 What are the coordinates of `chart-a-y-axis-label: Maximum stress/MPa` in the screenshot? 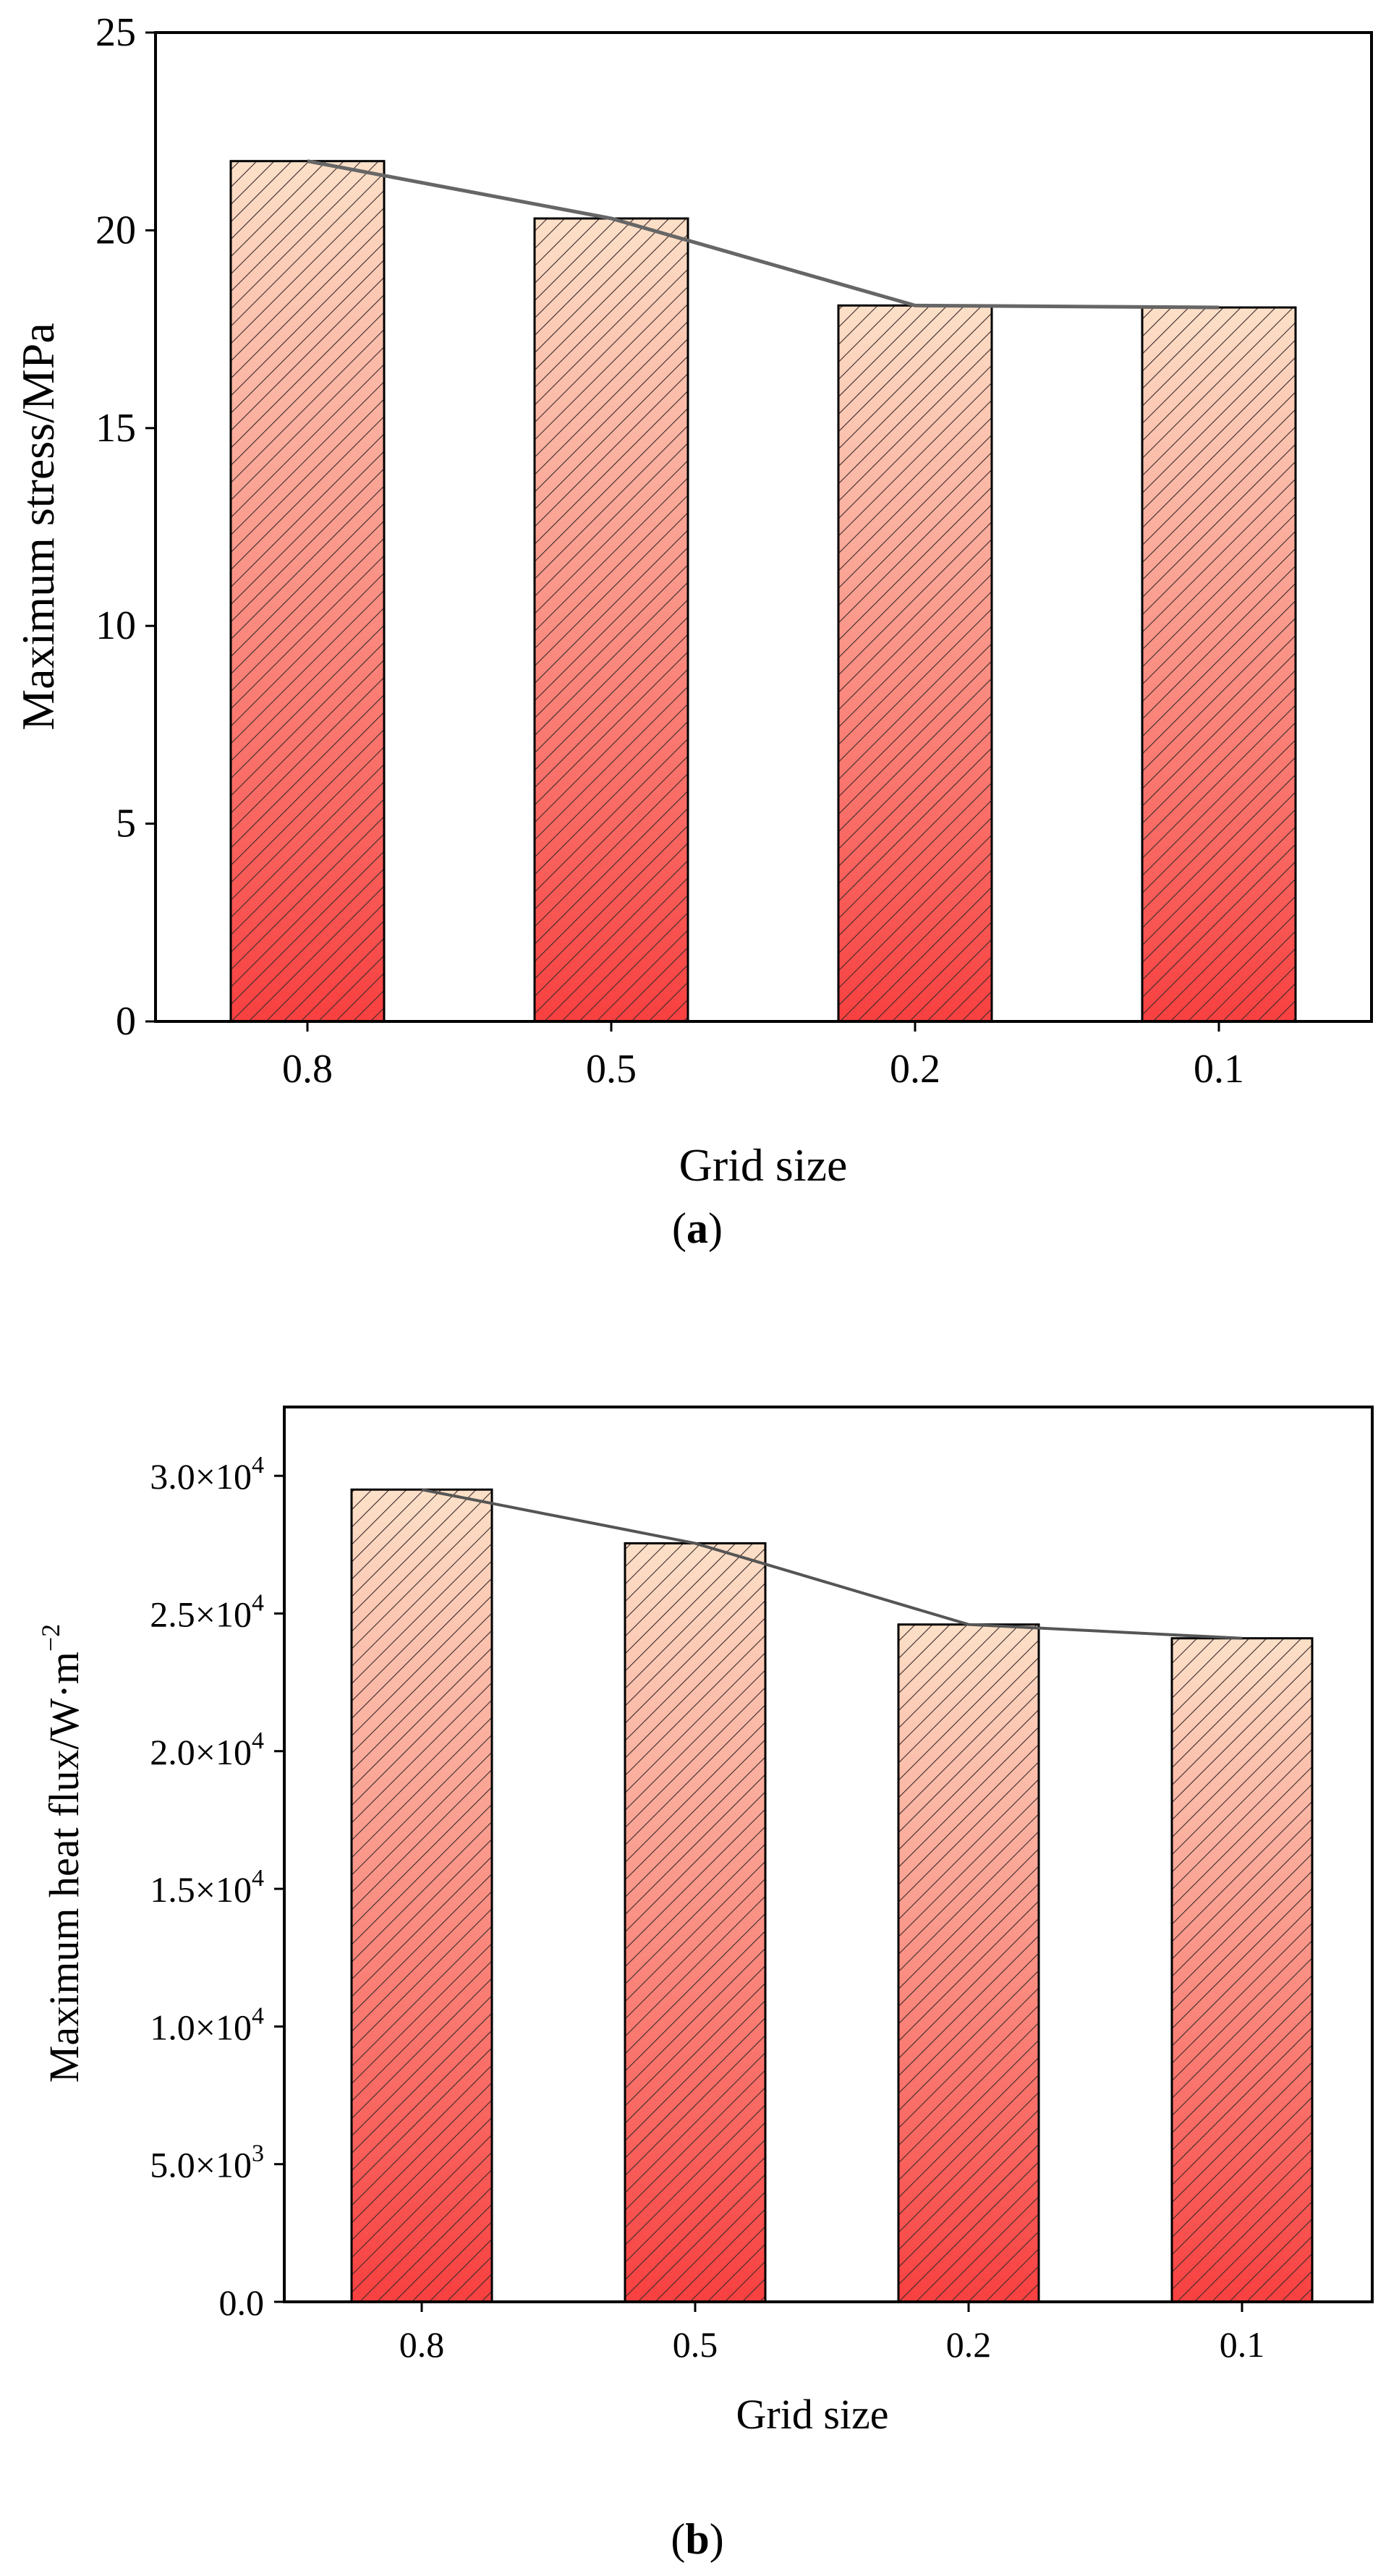 It's located at (38, 527).